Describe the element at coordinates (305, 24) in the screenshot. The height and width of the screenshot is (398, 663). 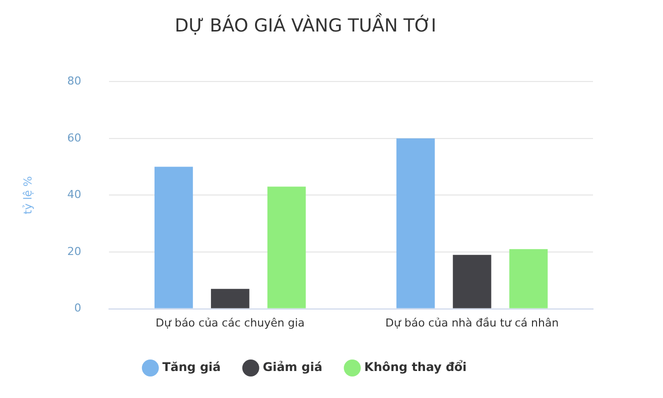
I see `chart-title: DỰ BÁO GIÁ VÀNG TUẦN TỚI` at that location.